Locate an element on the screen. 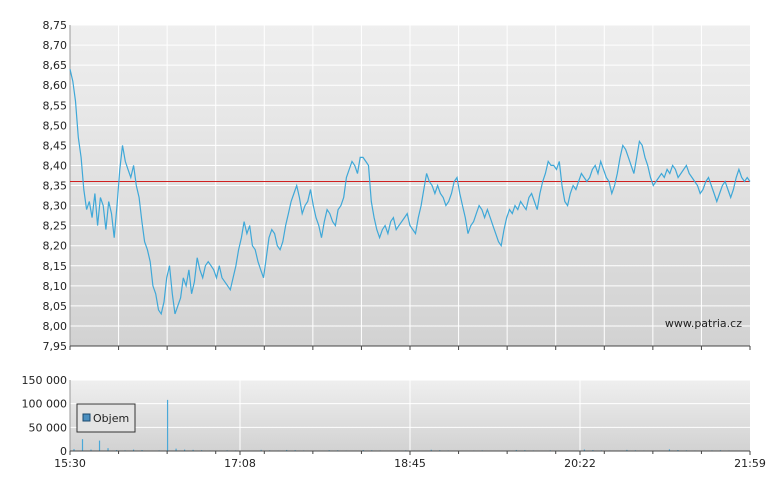 The image size is (780, 494). price-y-tick-label: 8,10 is located at coordinates (55, 286).